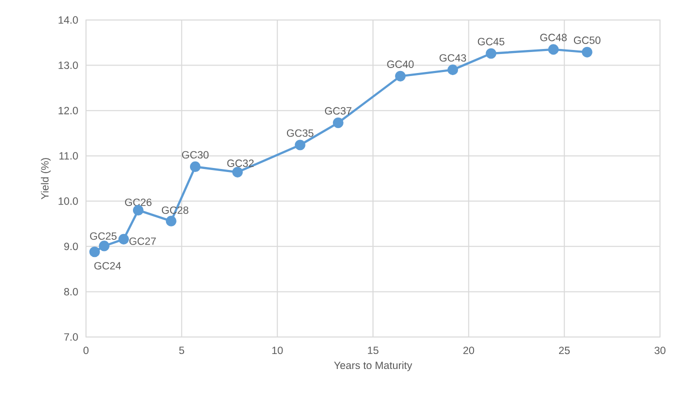 This screenshot has height=401, width=675. Describe the element at coordinates (564, 350) in the screenshot. I see `x-tick-label: 25` at that location.